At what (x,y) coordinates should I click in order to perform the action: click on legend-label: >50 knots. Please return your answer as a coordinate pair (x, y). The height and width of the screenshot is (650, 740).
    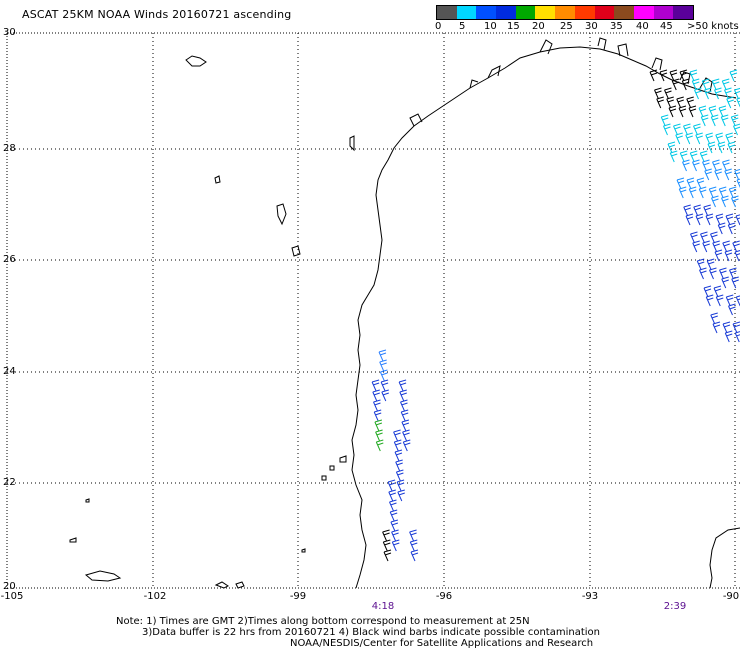
    Looking at the image, I should click on (713, 26).